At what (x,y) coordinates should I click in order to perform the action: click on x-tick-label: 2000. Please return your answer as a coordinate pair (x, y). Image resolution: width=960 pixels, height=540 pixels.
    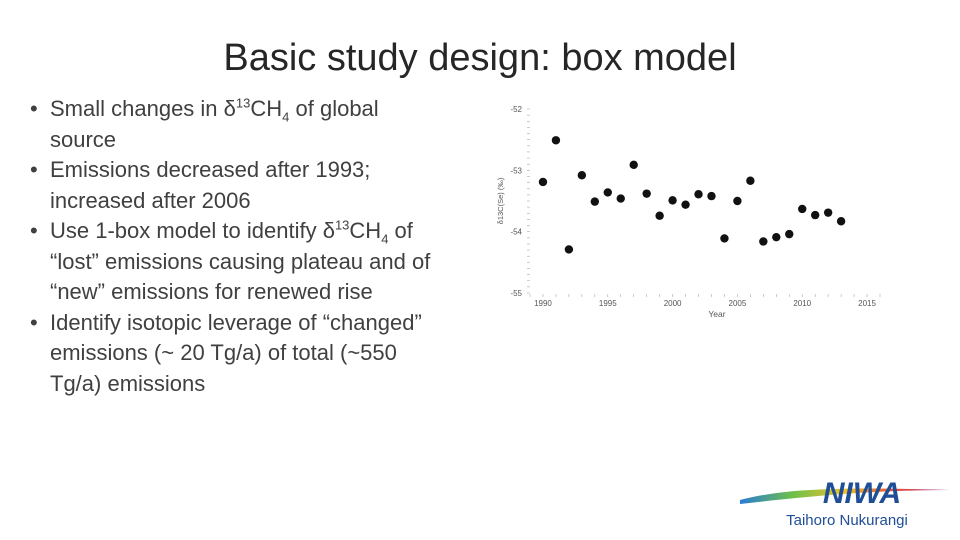
    Looking at the image, I should click on (673, 303).